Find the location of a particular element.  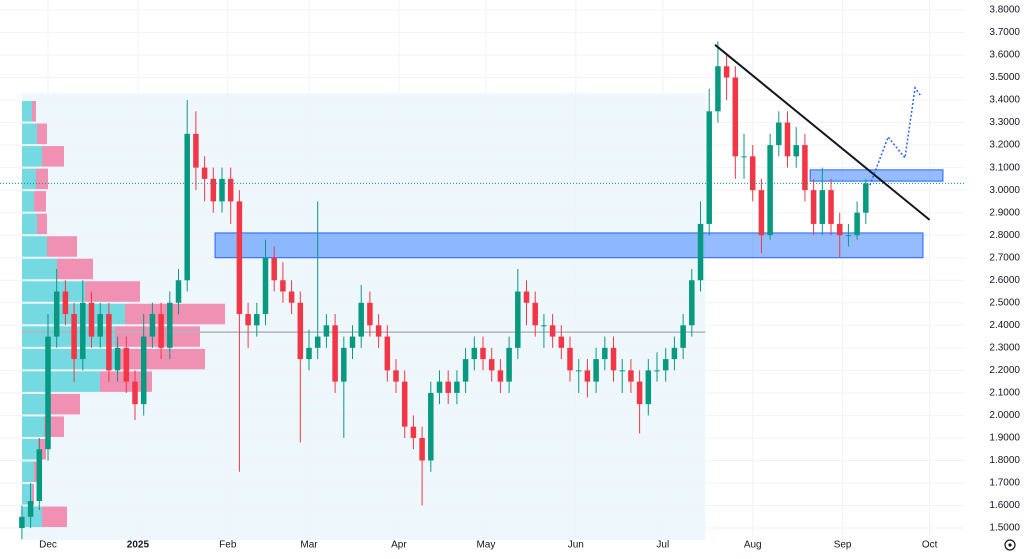

y-tick-label: 3.1000 is located at coordinates (1004, 167).